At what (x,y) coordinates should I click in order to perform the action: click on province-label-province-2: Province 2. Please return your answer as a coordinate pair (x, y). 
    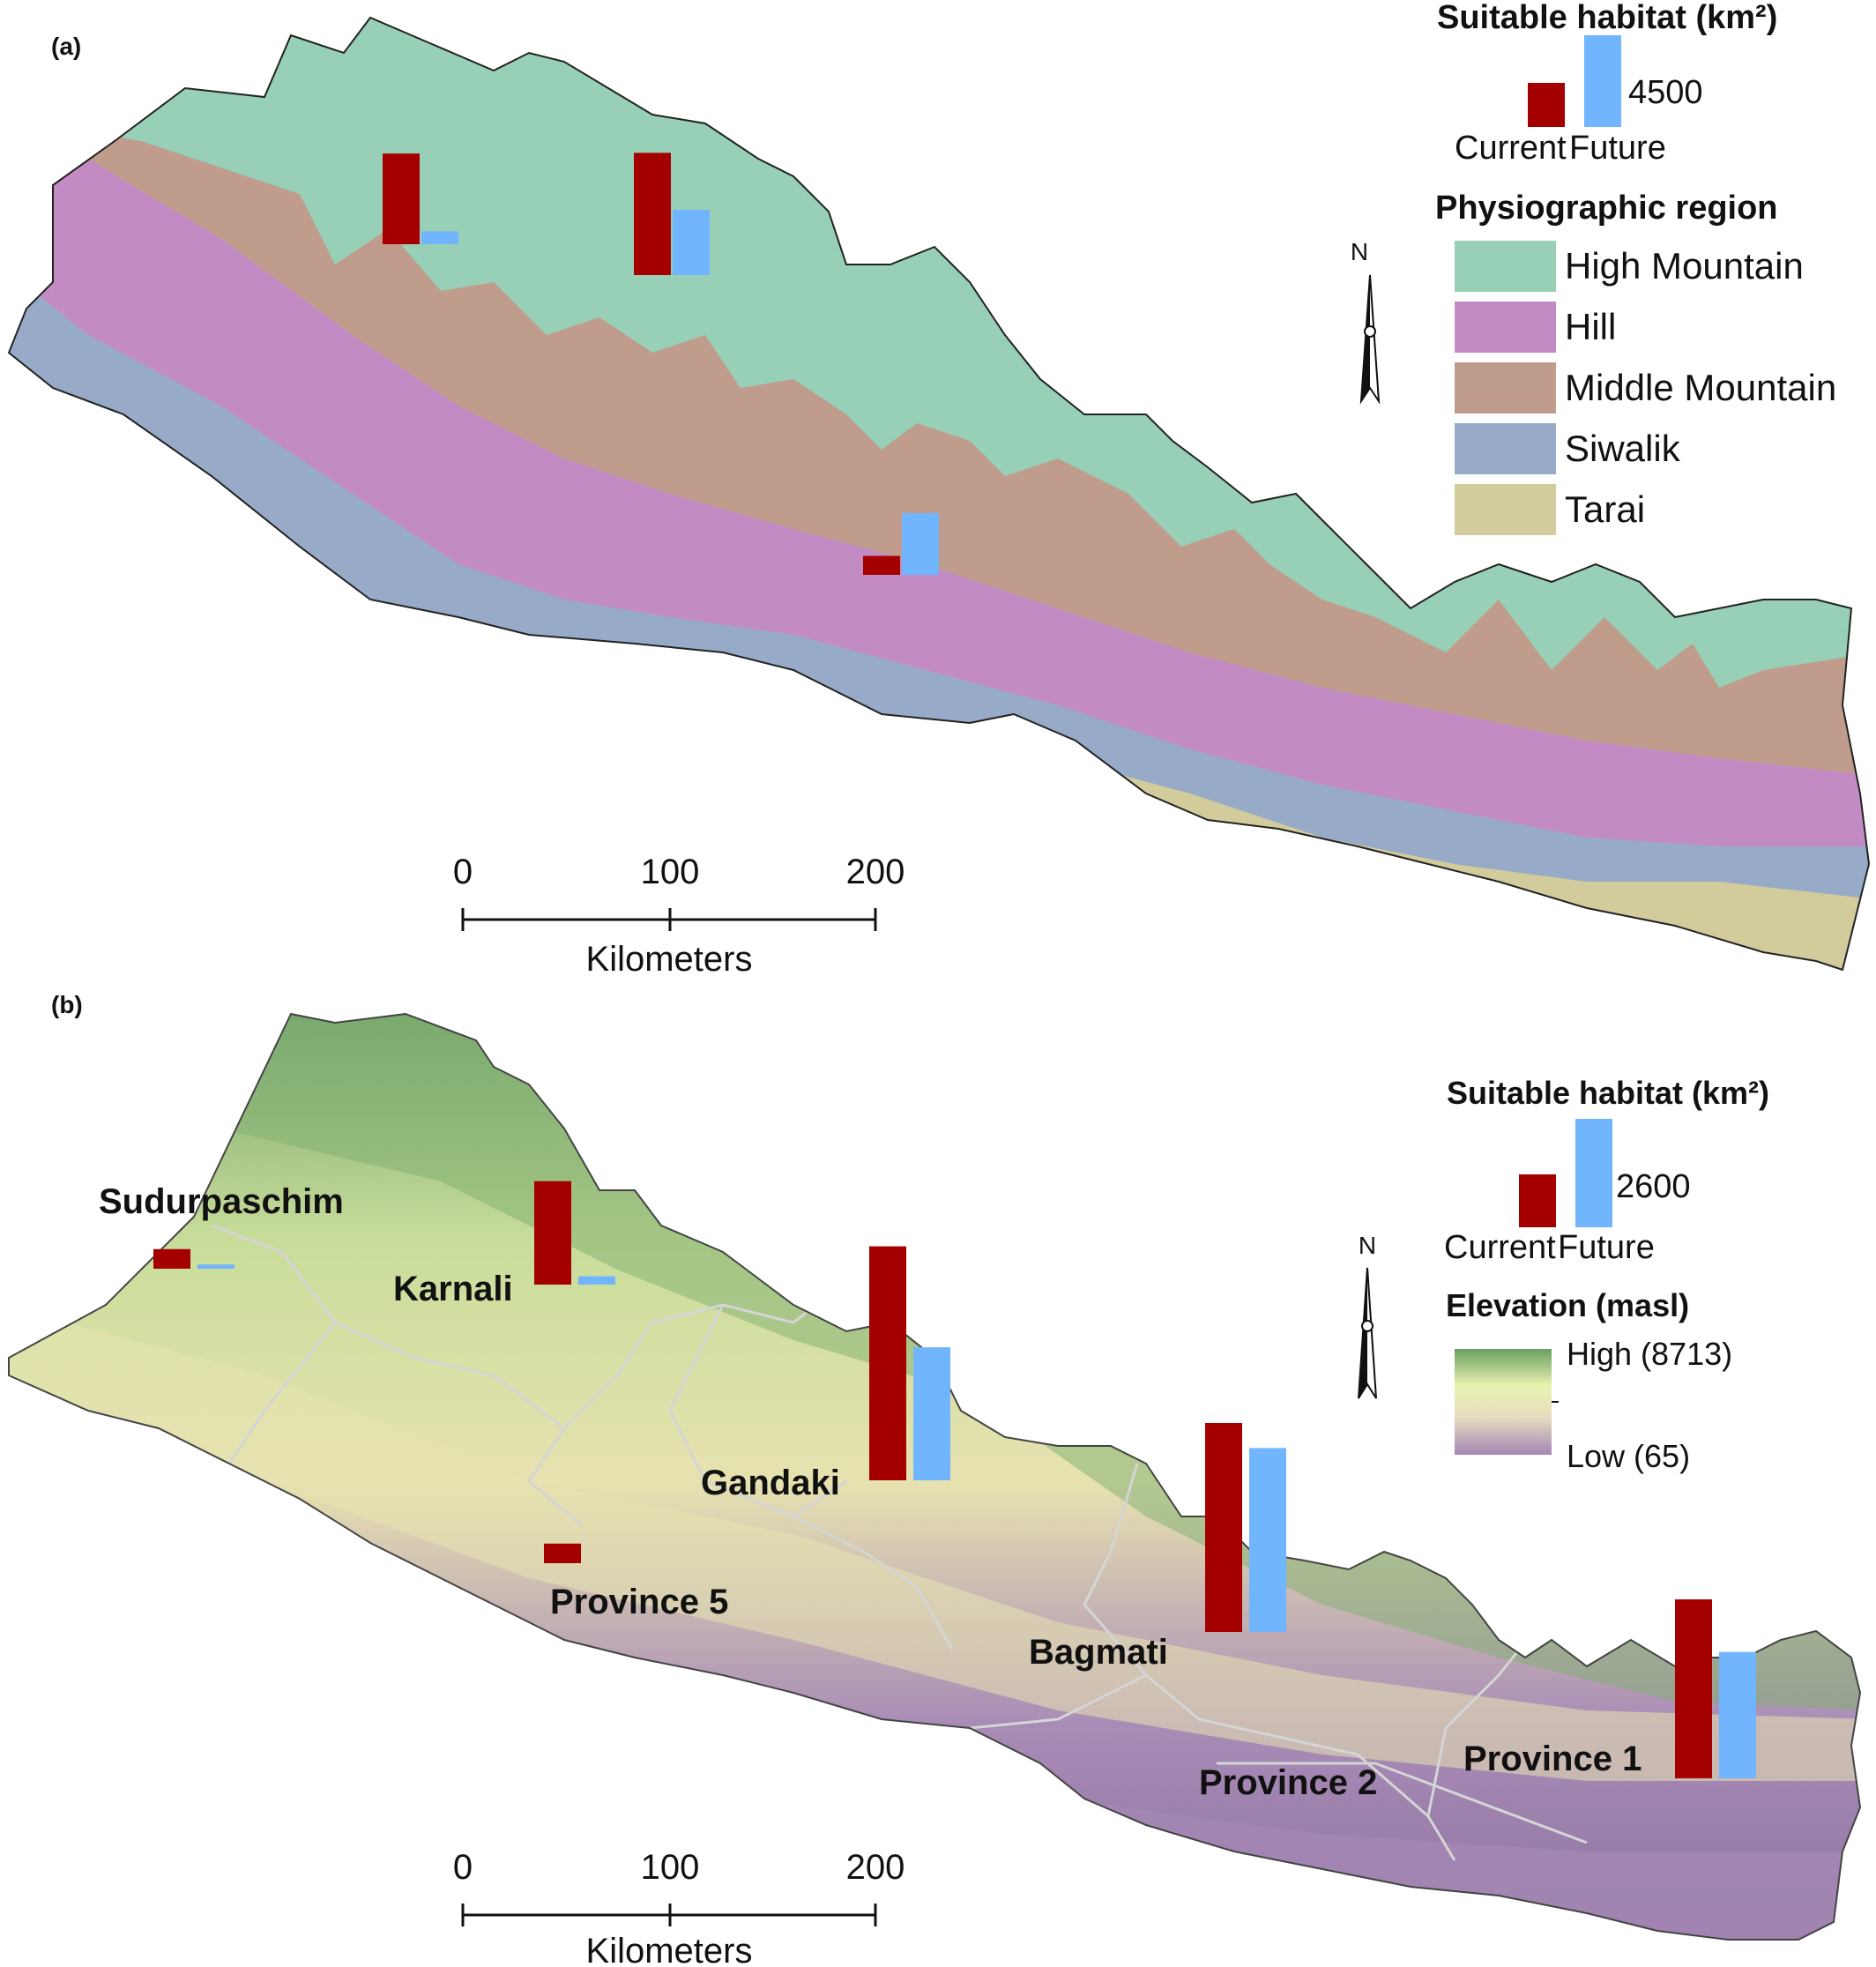
    Looking at the image, I should click on (1288, 1783).